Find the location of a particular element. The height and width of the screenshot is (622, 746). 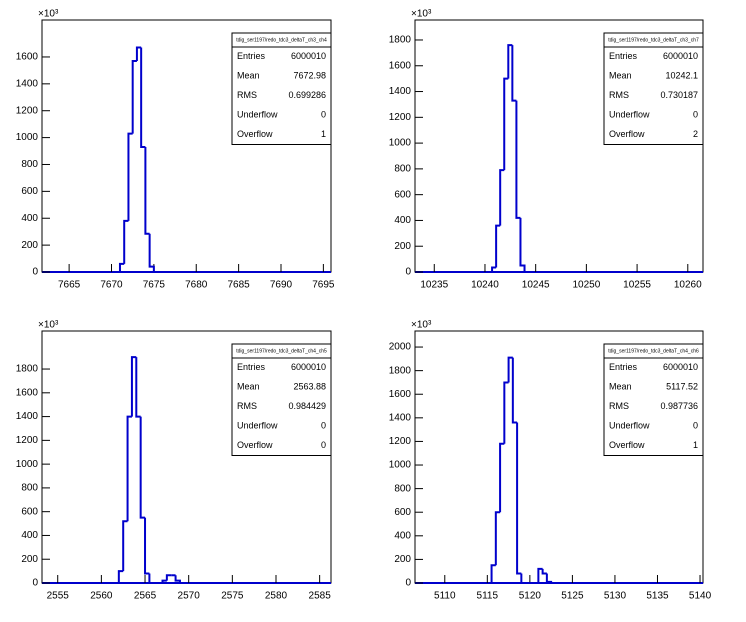

stats-value: 10242.1 is located at coordinates (681, 76).